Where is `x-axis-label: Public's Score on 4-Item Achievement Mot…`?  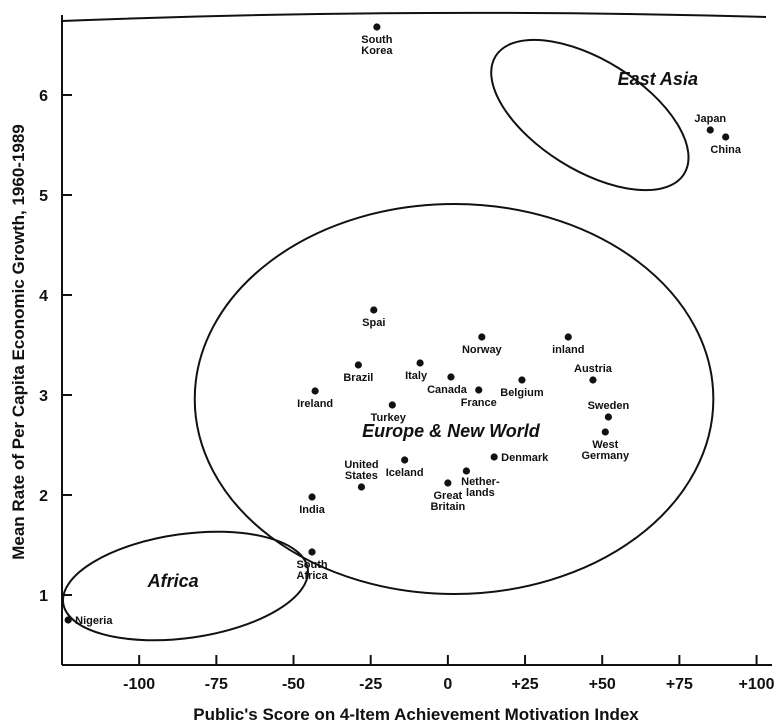
x-axis-label: Public's Score on 4-Item Achievement Mot… is located at coordinates (416, 714).